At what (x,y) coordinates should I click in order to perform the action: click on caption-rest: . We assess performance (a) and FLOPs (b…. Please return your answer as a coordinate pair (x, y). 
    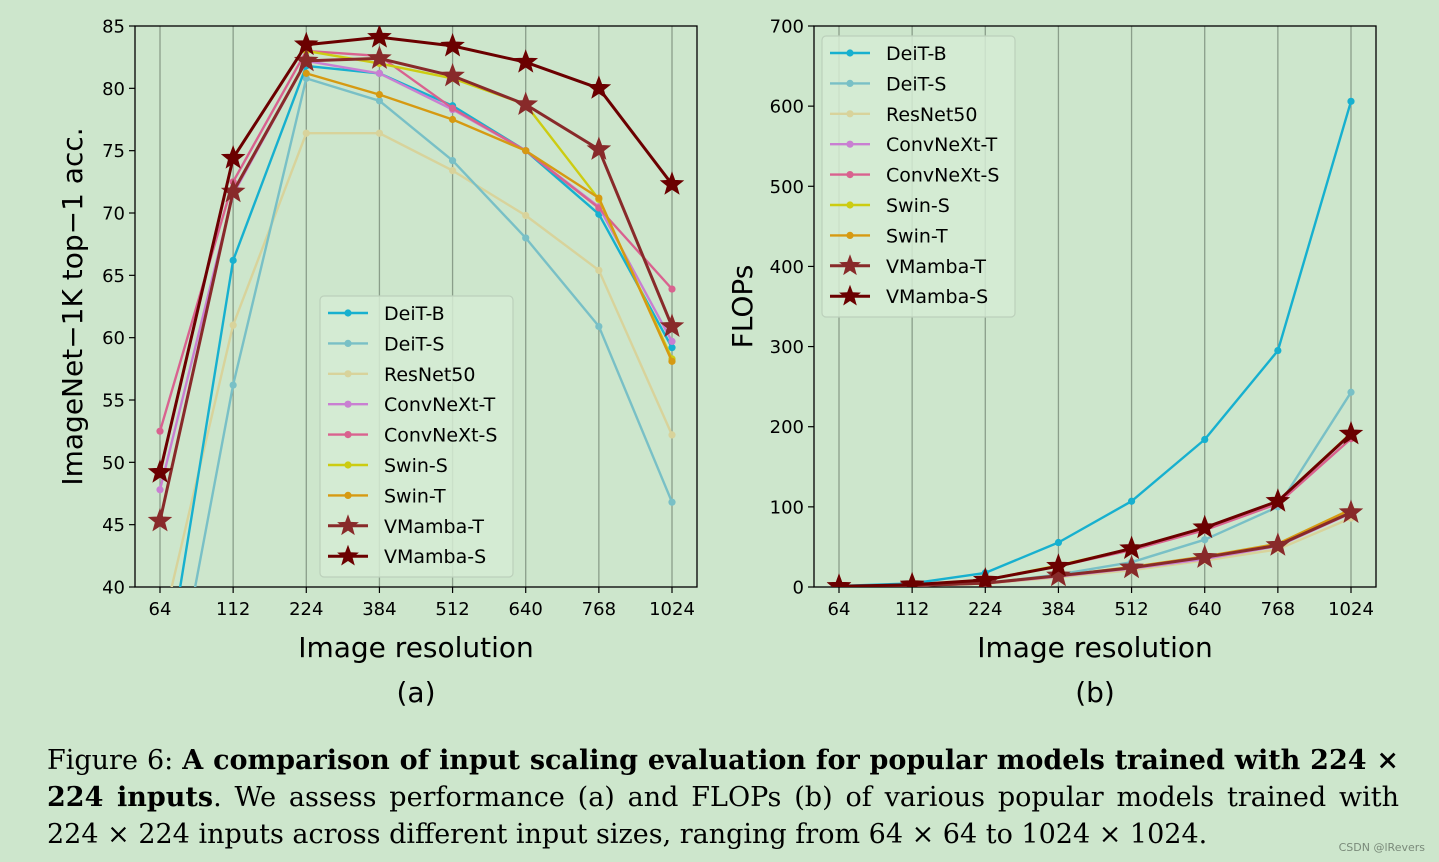
    Looking at the image, I should click on (723, 816).